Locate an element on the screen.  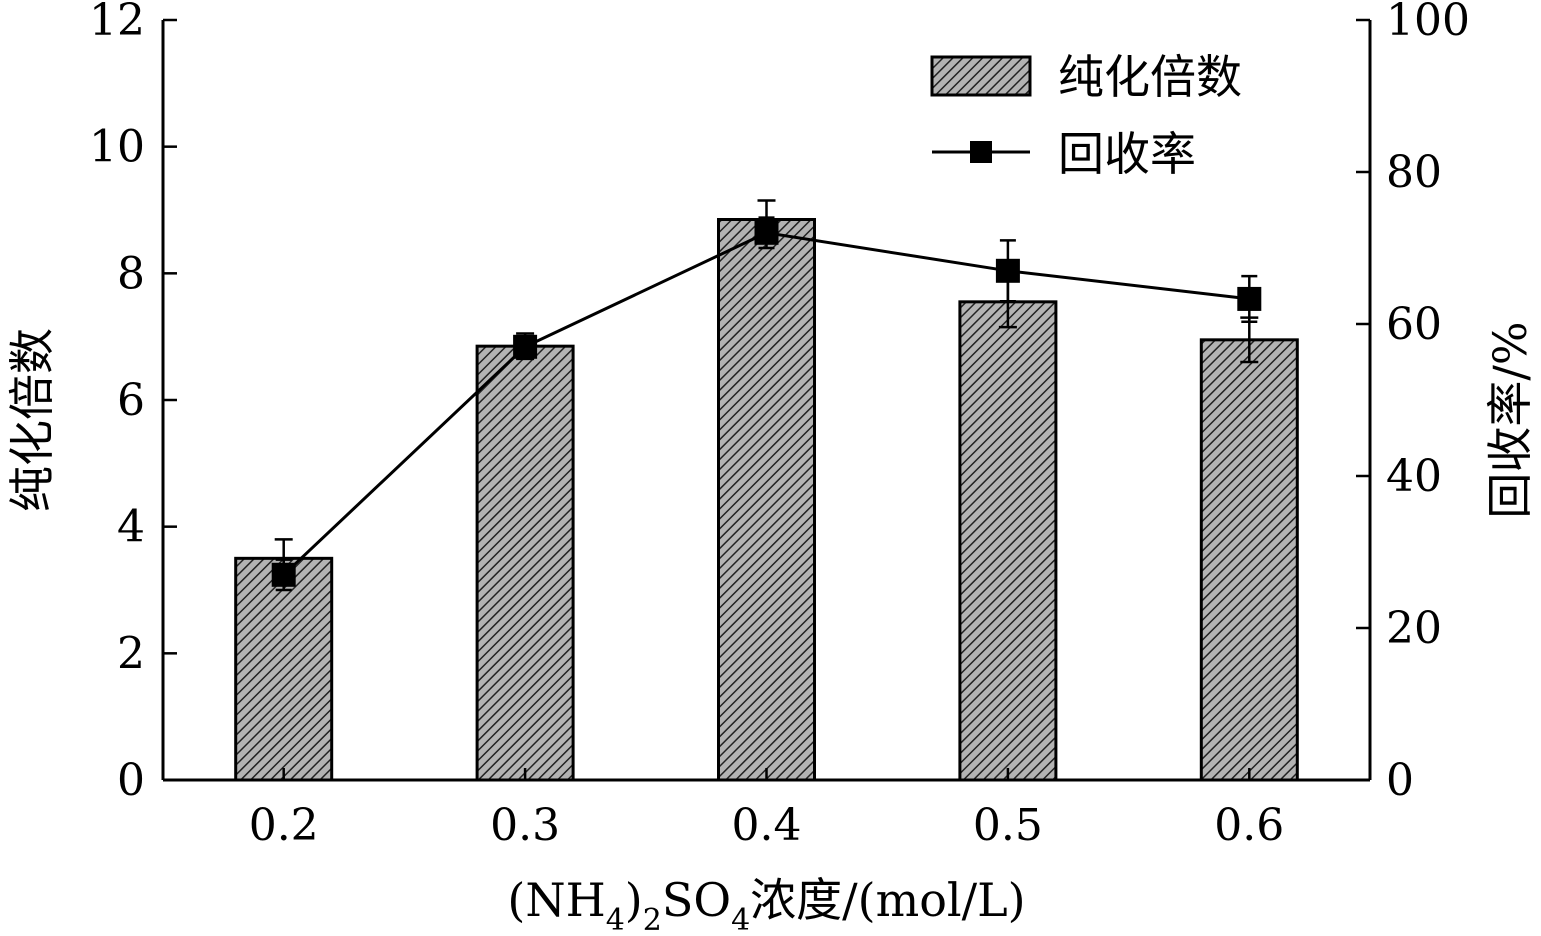
y-tick-label-left: 6 is located at coordinates (131, 400).